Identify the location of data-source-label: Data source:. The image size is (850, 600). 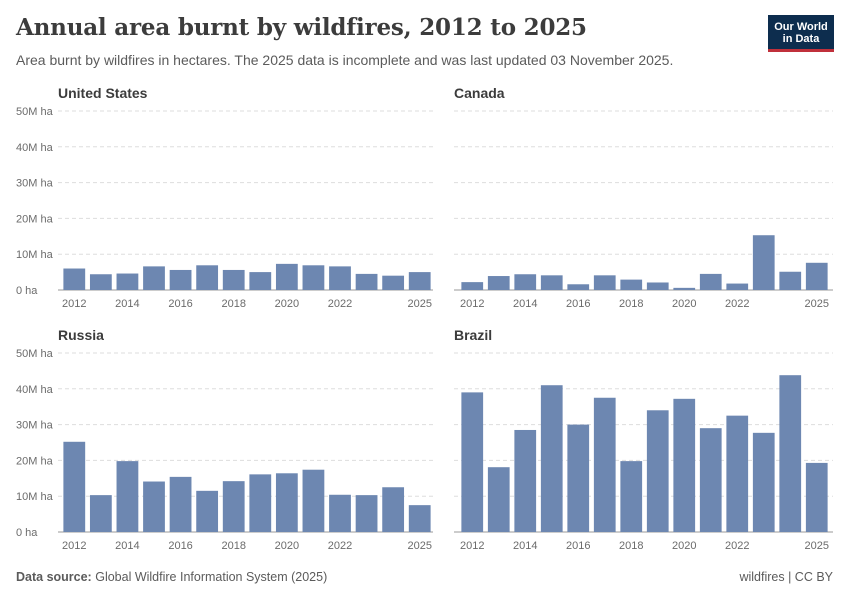
(54, 577).